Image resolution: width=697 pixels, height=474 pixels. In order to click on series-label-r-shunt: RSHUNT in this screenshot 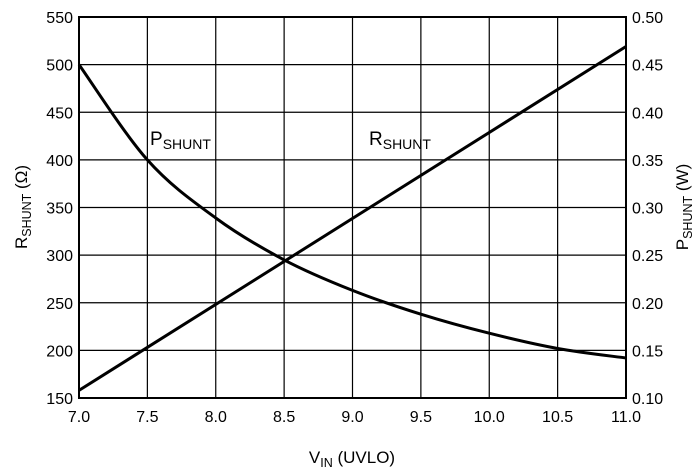, I will do `click(400, 140)`.